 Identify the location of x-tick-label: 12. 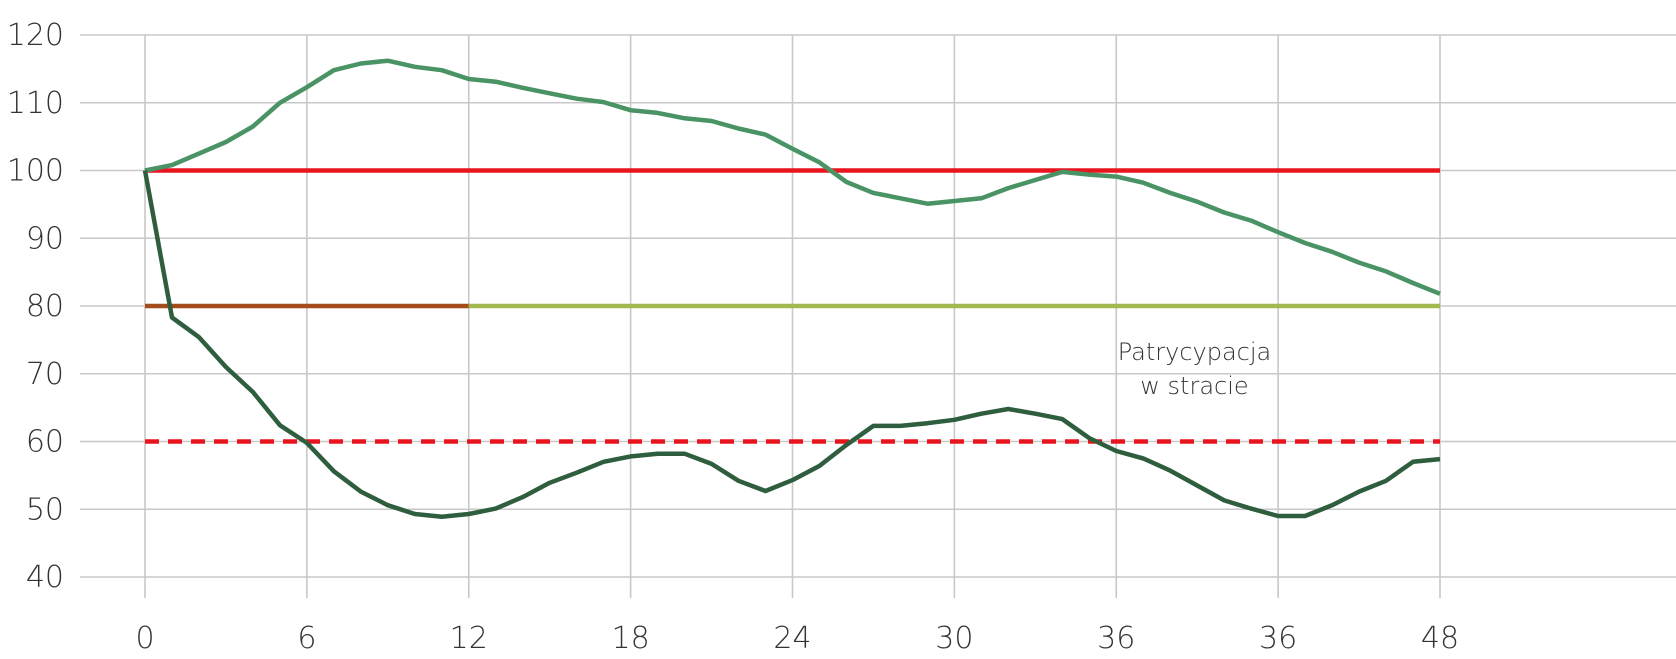
(469, 638).